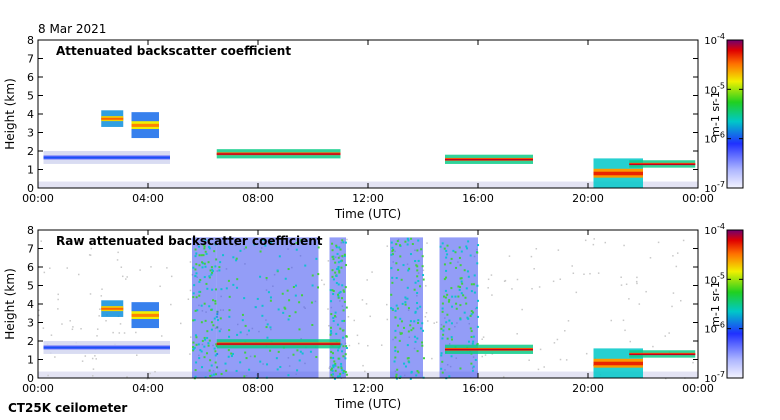 The height and width of the screenshot is (420, 780). What do you see at coordinates (721, 226) in the screenshot?
I see `colorbar-tick-exponent: -4` at bounding box center [721, 226].